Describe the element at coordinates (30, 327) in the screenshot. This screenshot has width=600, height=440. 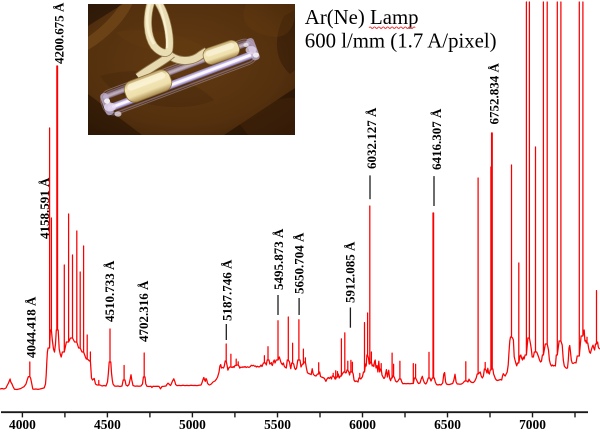
I see `svg-text: 4044.418 Å` at that location.